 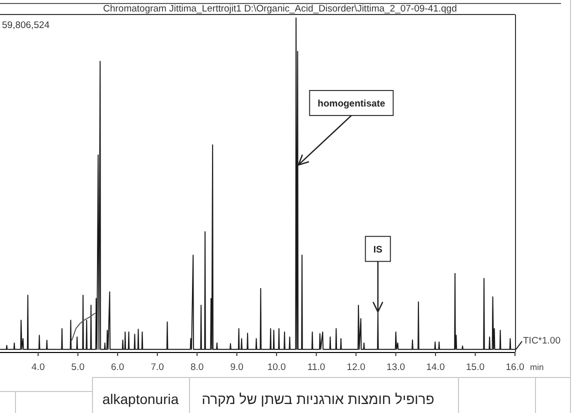 I want to click on x-tick-label: 4.0, so click(x=38, y=367).